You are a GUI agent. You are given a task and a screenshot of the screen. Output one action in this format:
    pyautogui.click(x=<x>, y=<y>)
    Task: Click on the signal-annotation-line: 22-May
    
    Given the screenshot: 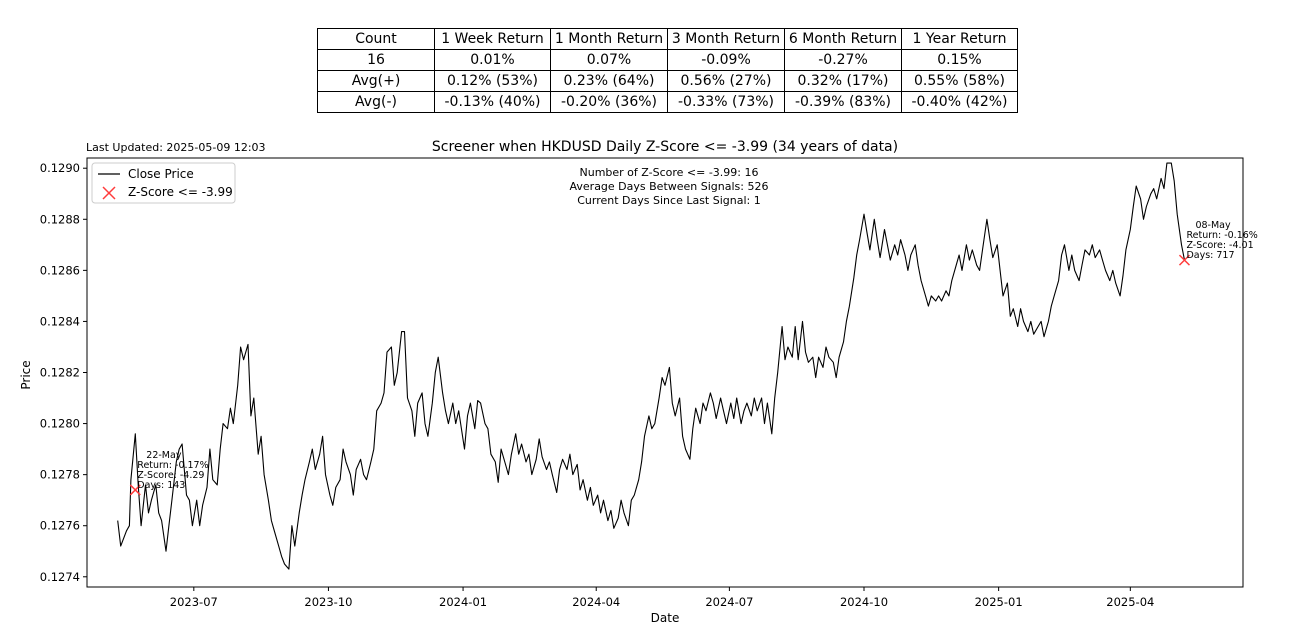 What is the action you would take?
    pyautogui.click(x=164, y=455)
    